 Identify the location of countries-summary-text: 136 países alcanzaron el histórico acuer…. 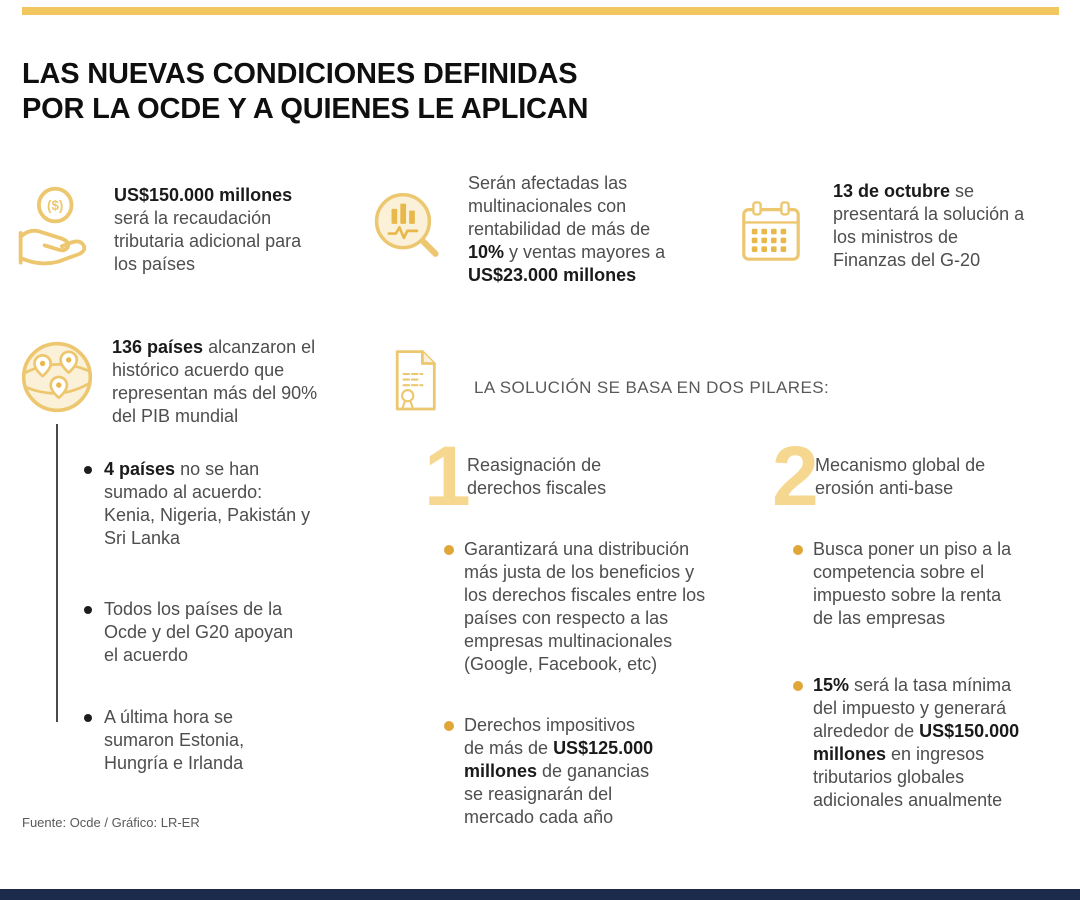
(215, 381).